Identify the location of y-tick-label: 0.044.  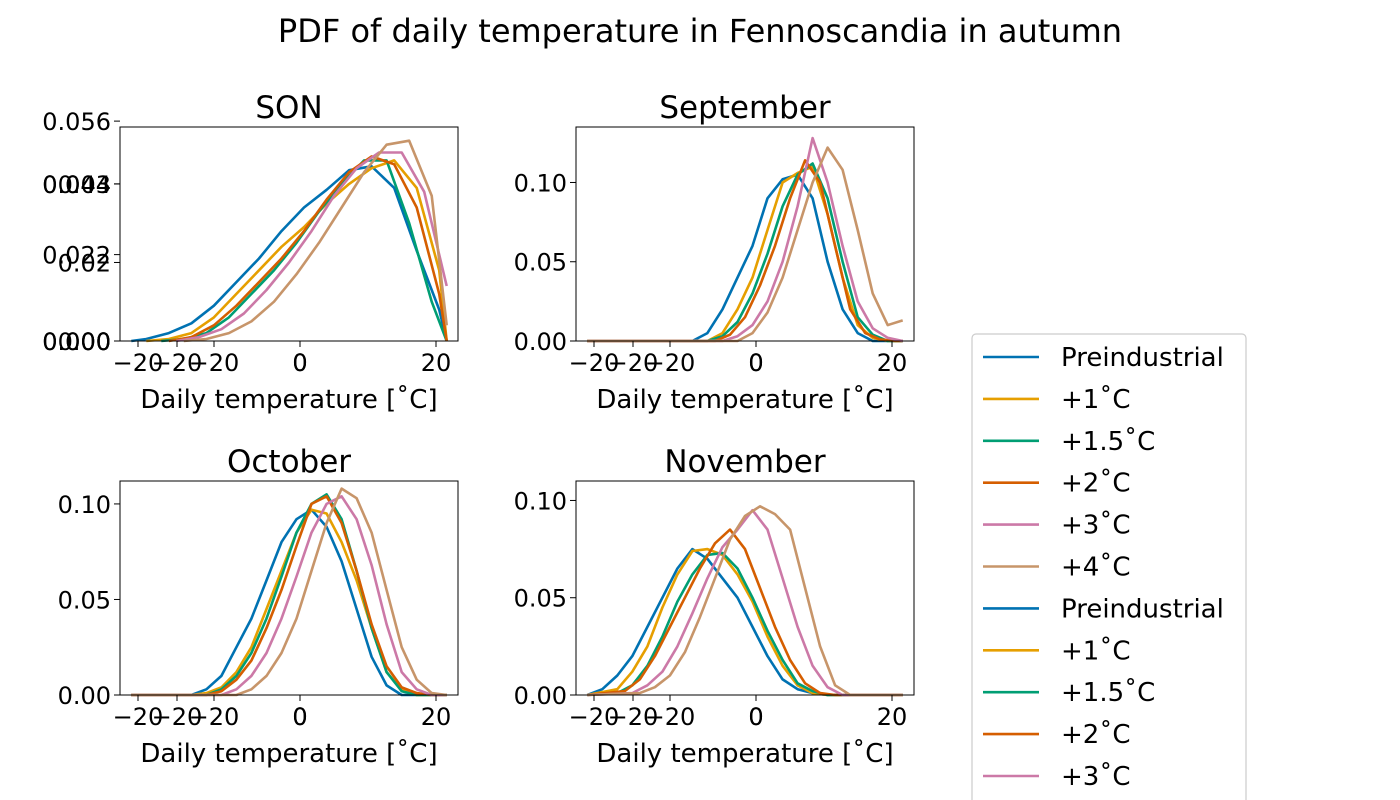
(76, 185).